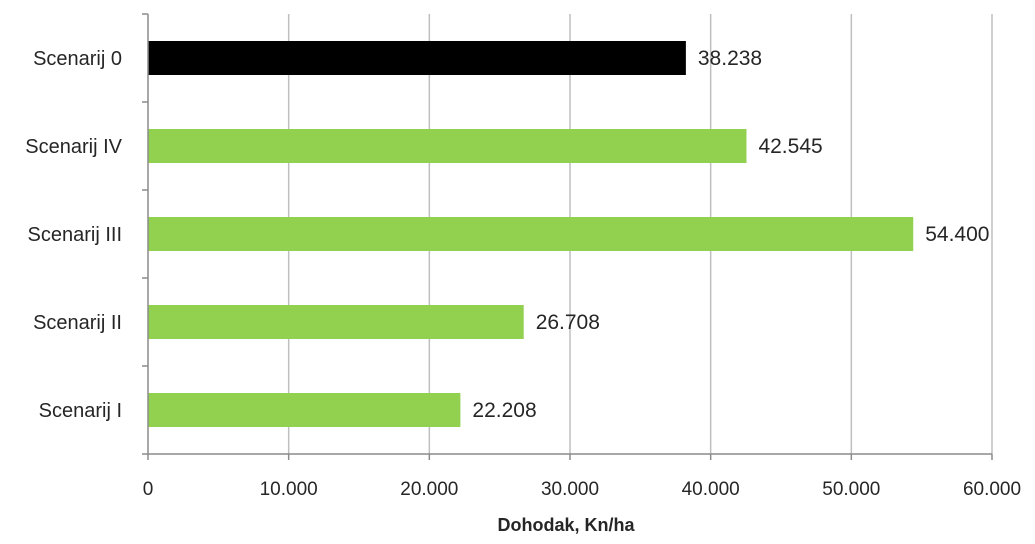 This screenshot has width=1035, height=544. What do you see at coordinates (851, 489) in the screenshot?
I see `x-tick-label-5: 50.000` at bounding box center [851, 489].